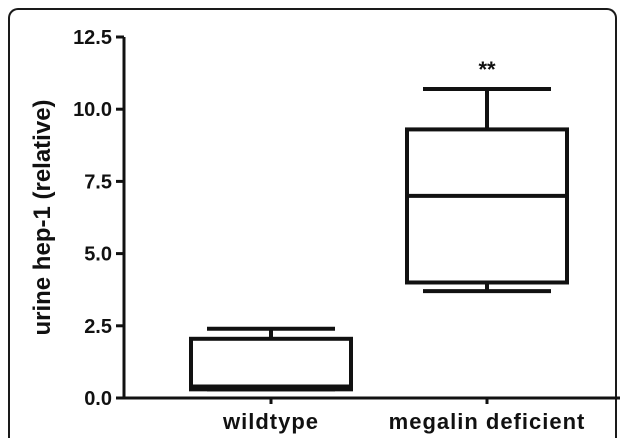  Describe the element at coordinates (487, 421) in the screenshot. I see `x-tick-label: megalin deficient` at that location.